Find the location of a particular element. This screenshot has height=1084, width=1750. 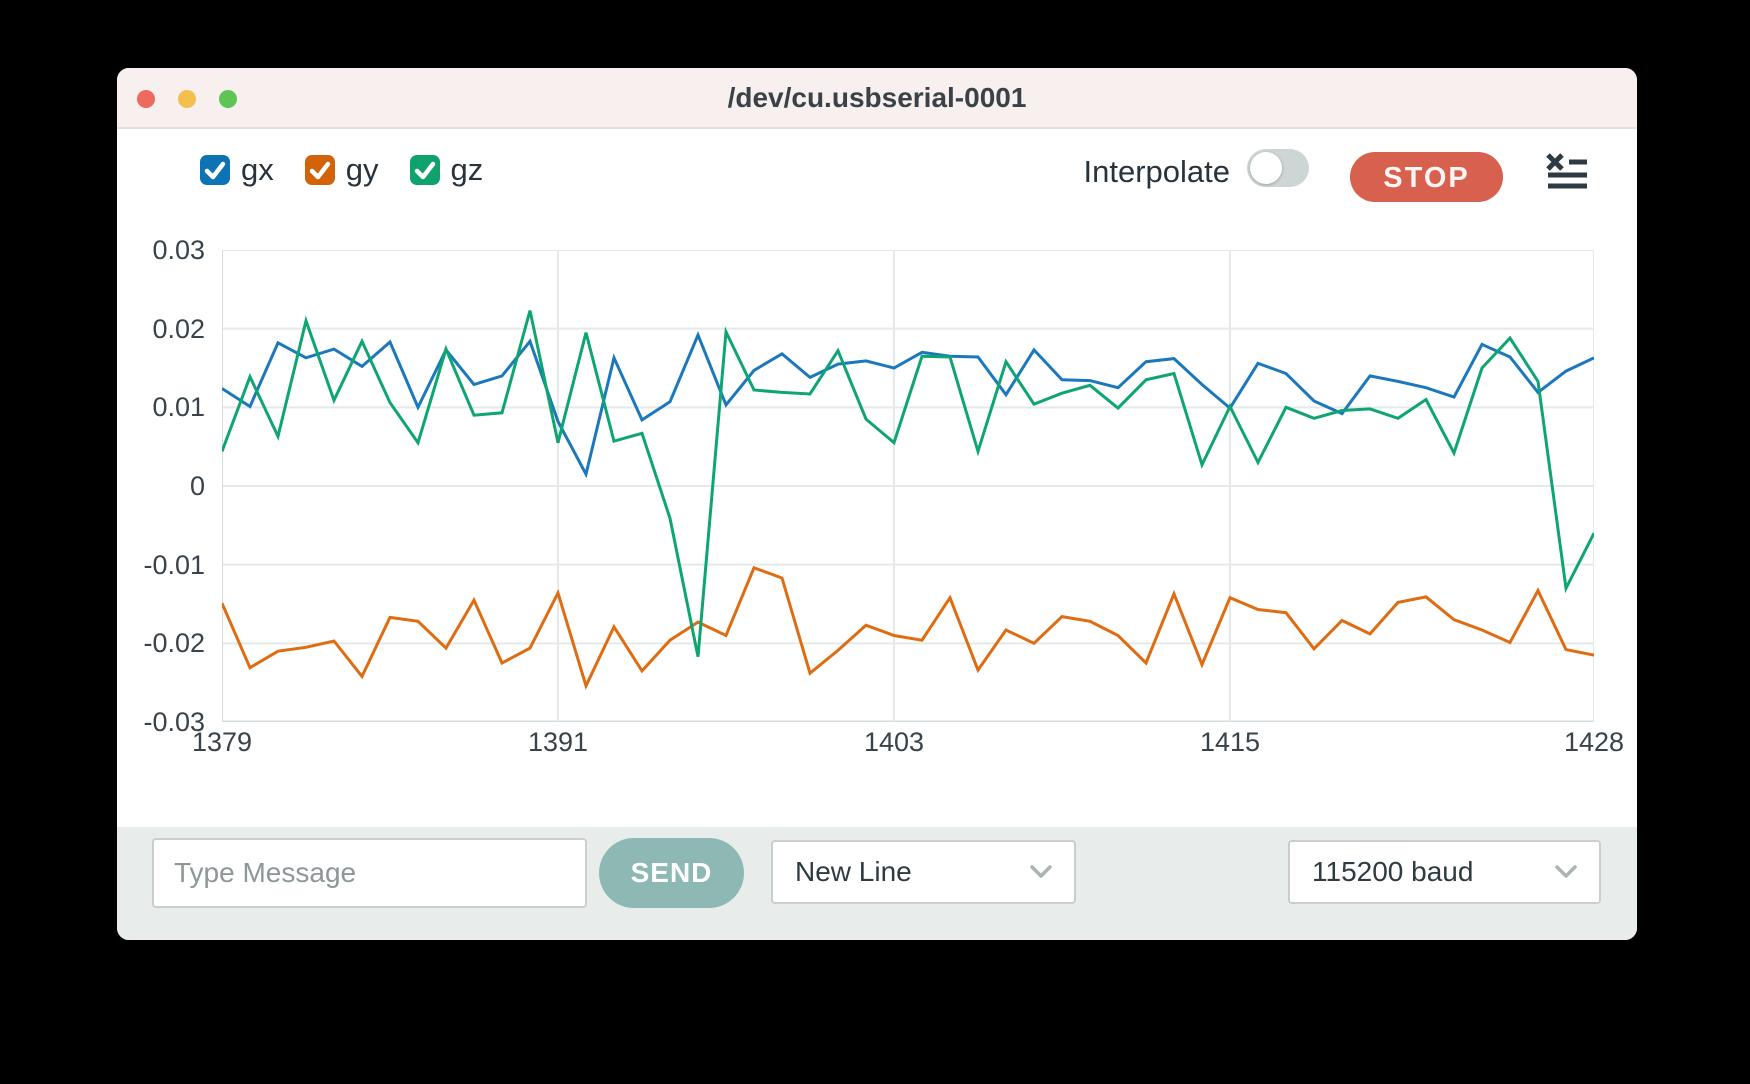

send-button: SEND is located at coordinates (671, 873).